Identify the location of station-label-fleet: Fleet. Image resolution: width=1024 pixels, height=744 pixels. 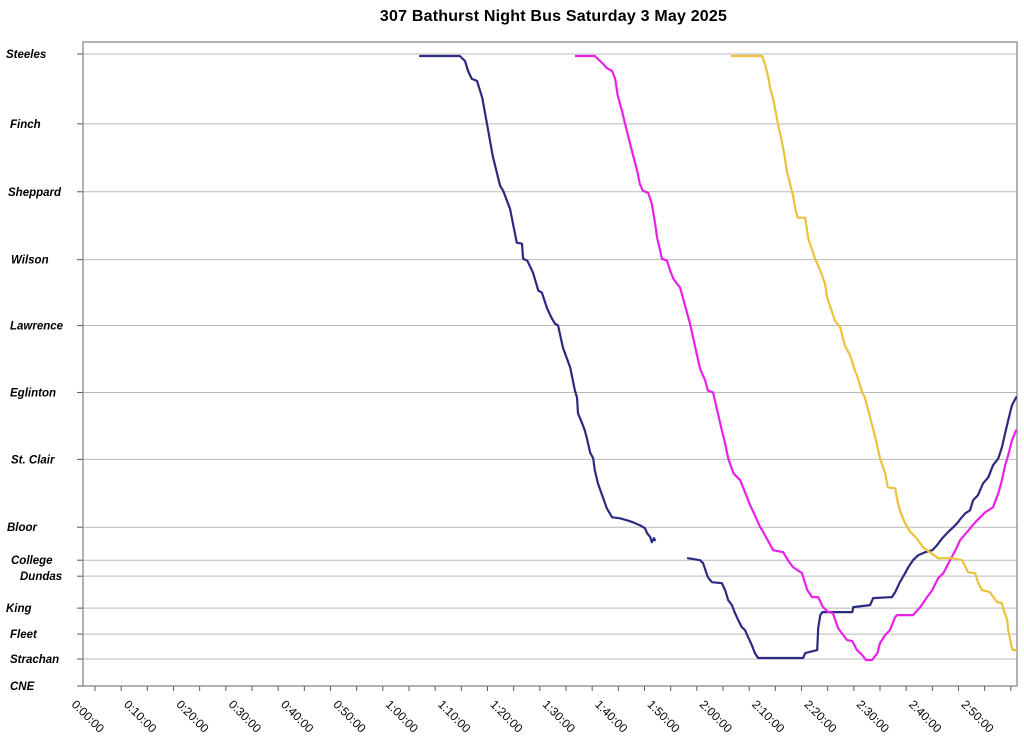
(24, 635).